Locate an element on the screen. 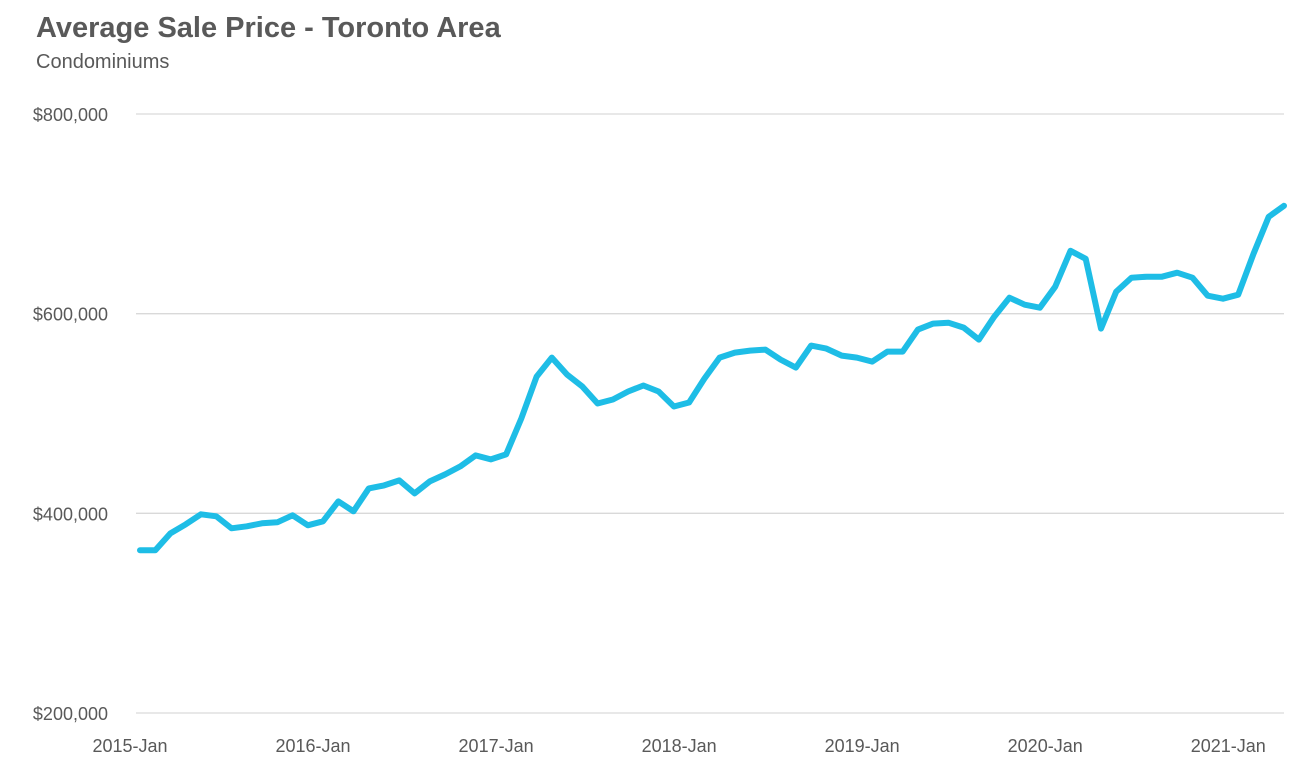  chart-title: Average Sale Price - Toronto Area is located at coordinates (268, 28).